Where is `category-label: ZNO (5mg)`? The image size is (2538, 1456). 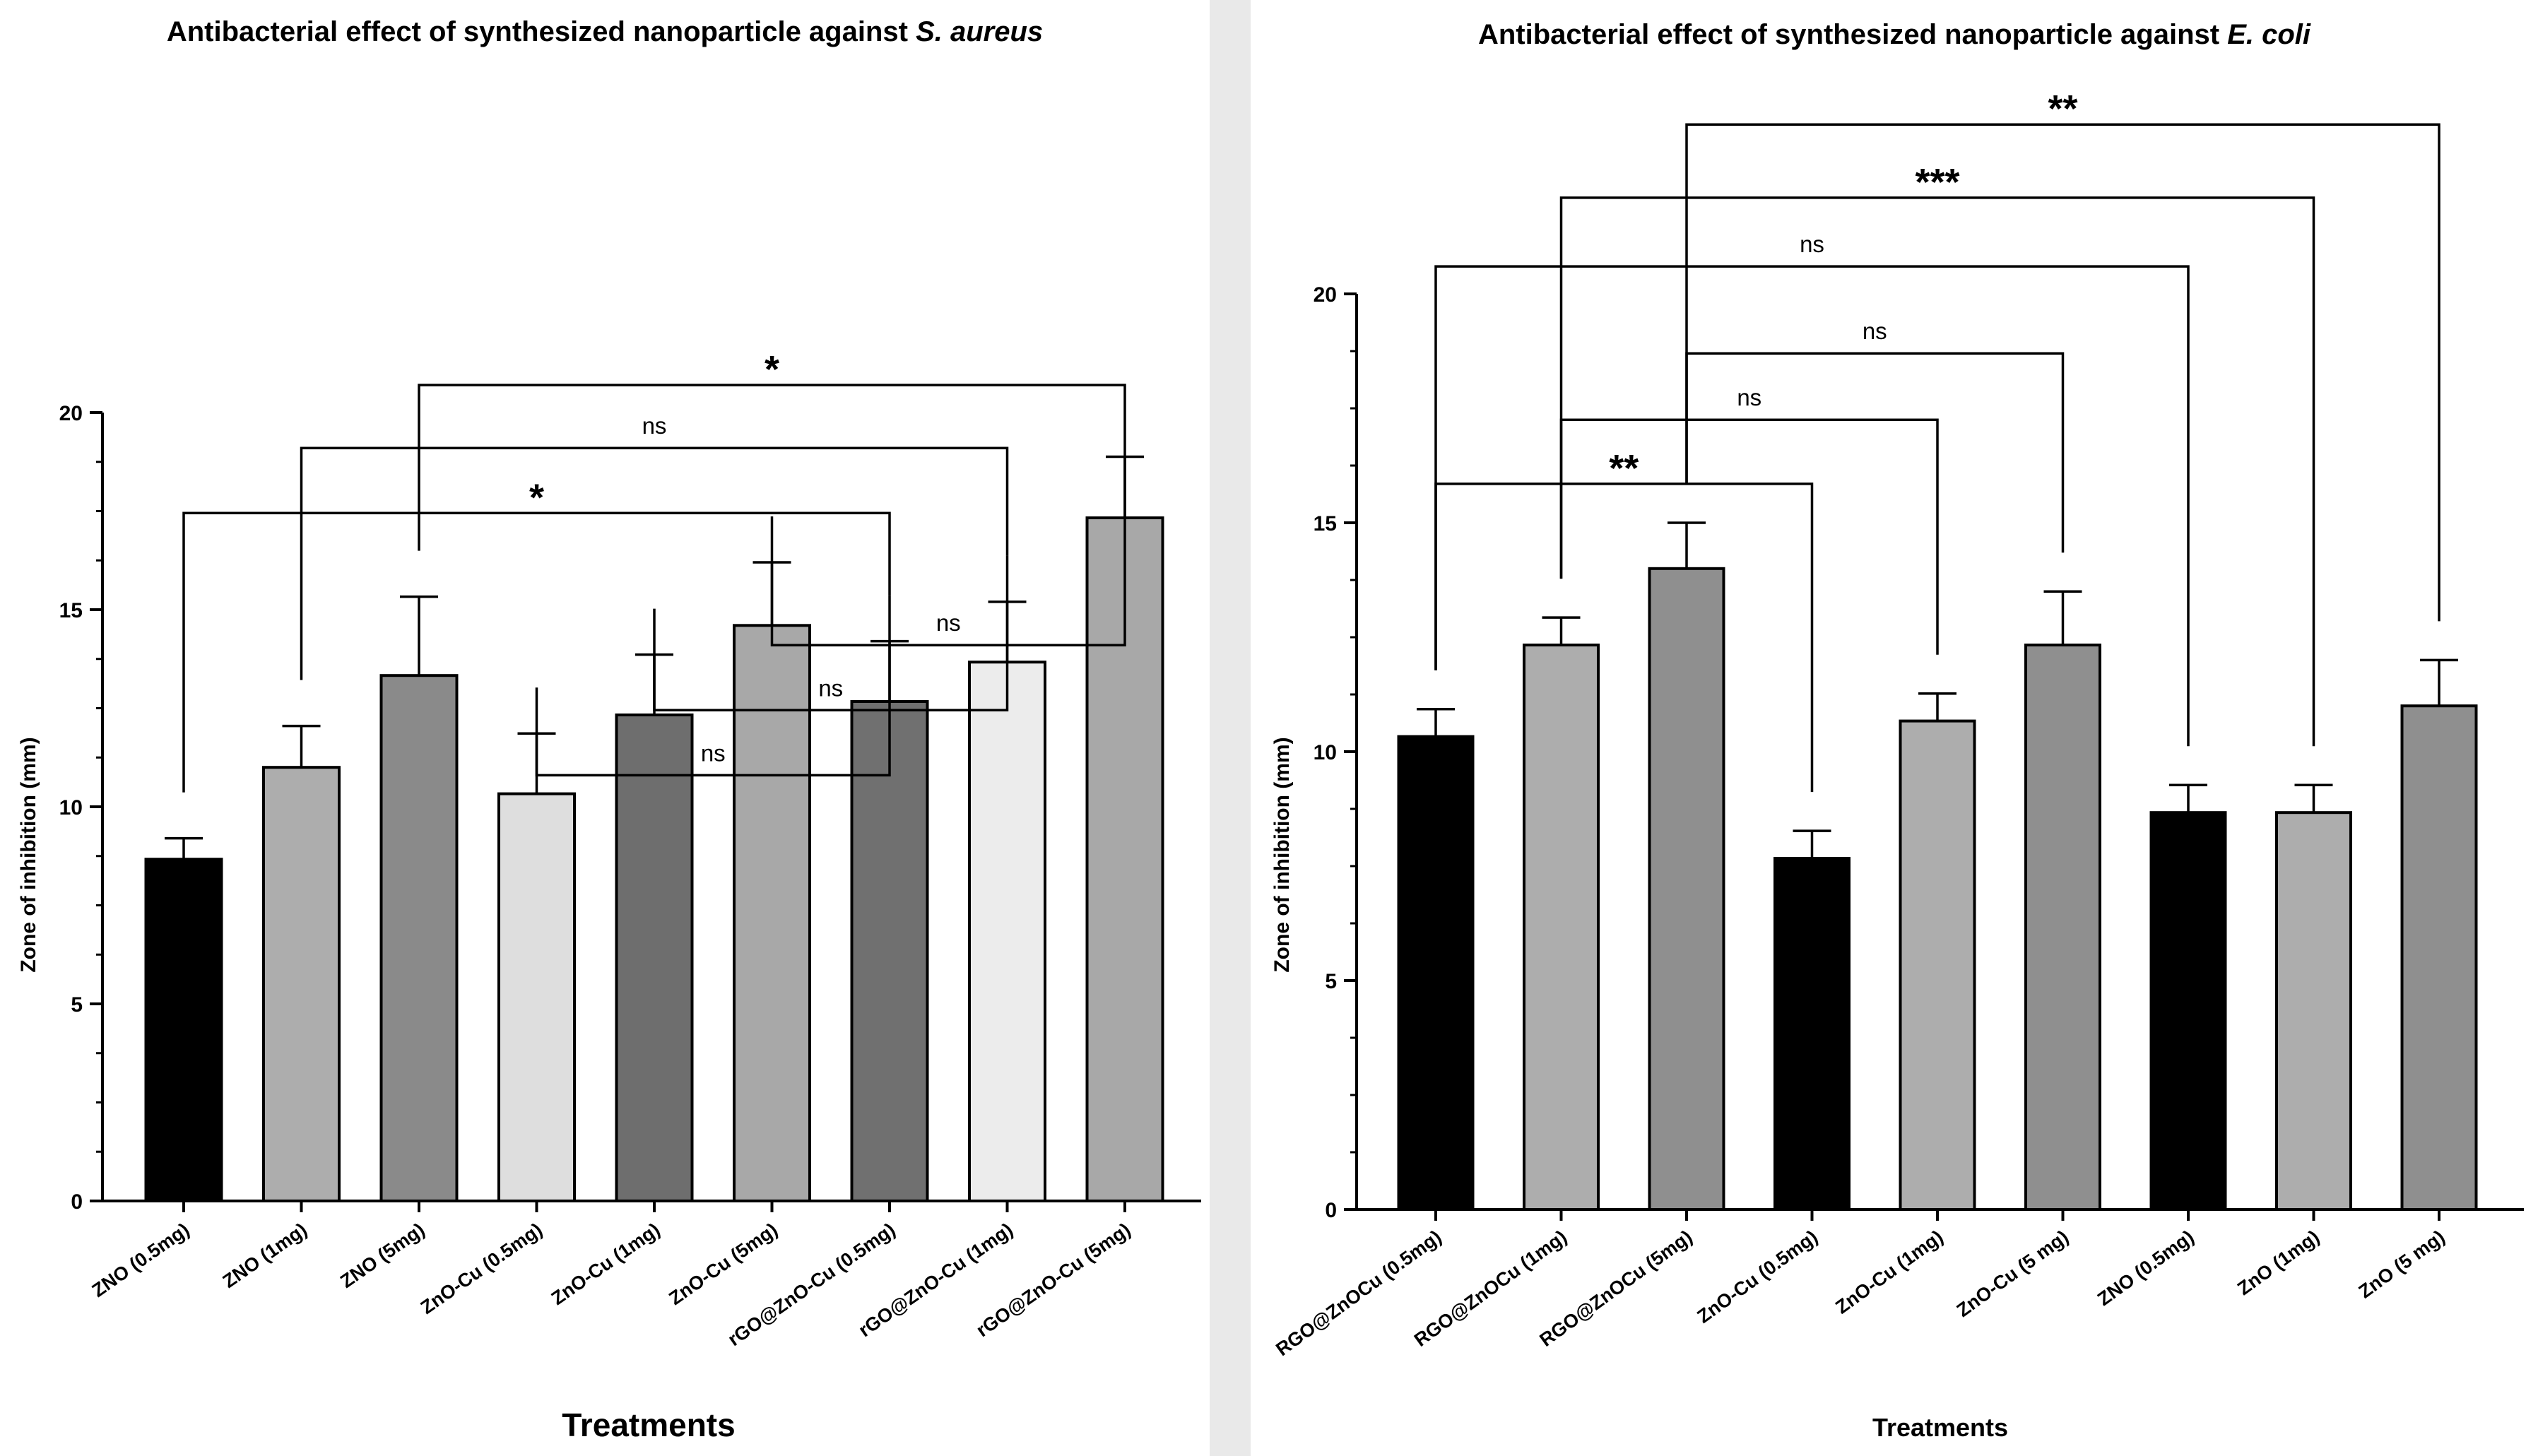 category-label: ZNO (5mg) is located at coordinates (382, 1255).